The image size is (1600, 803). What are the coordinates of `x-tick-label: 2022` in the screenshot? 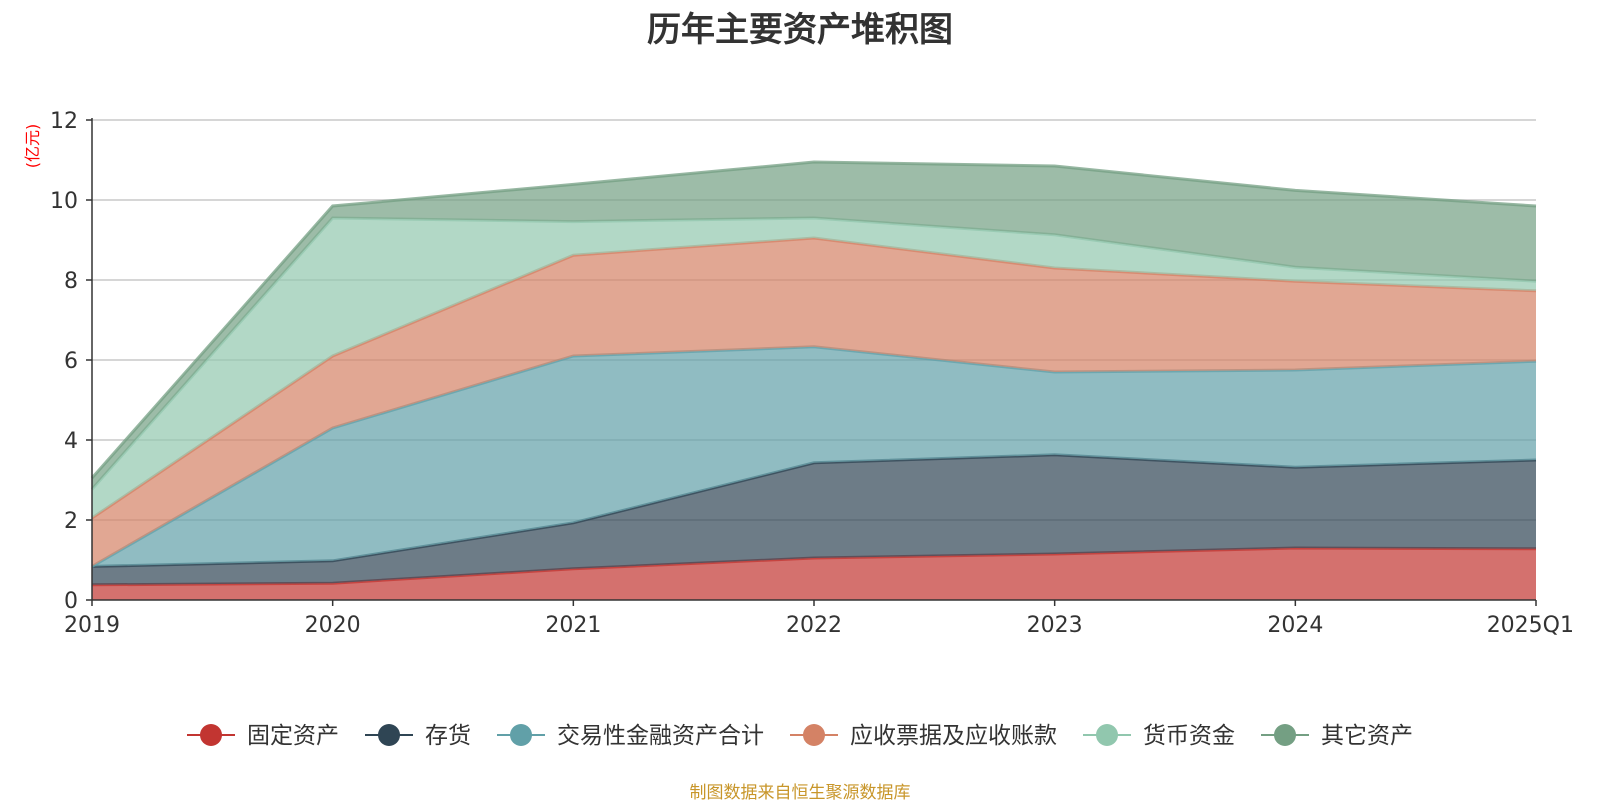 It's located at (814, 625).